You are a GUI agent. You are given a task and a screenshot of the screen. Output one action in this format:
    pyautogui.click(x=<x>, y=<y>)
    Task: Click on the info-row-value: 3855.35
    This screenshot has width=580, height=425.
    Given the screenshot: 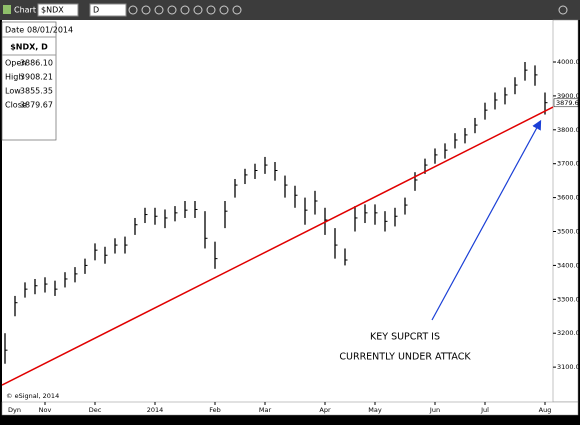 What is the action you would take?
    pyautogui.click(x=36, y=91)
    